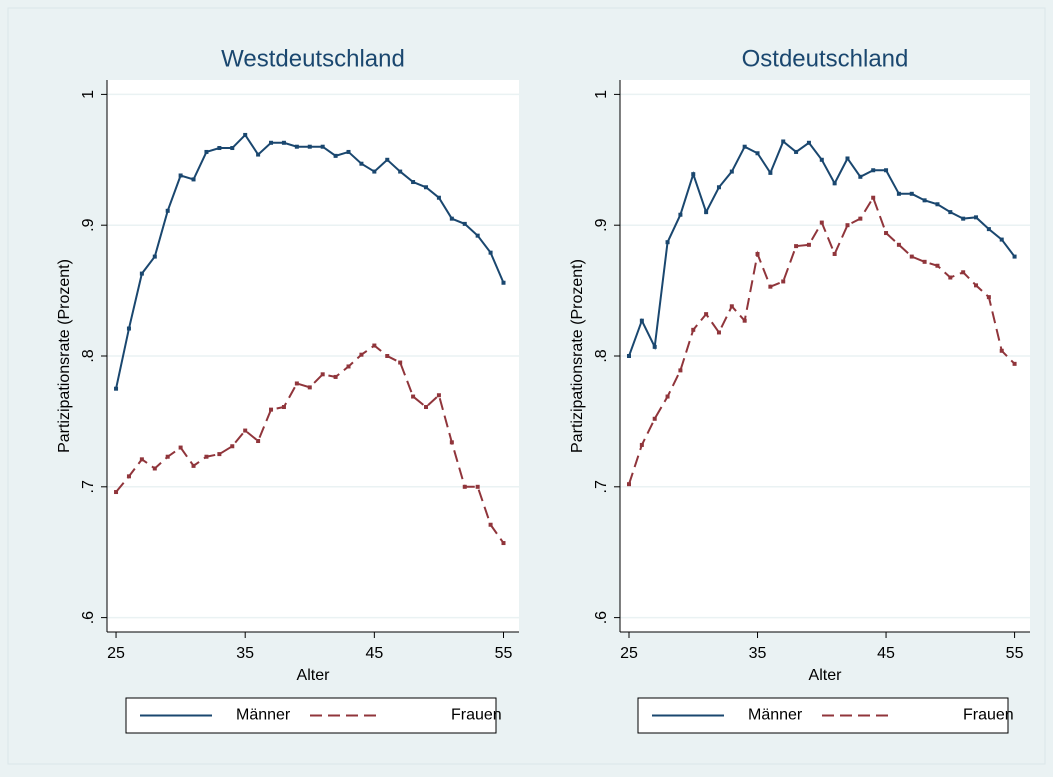 The width and height of the screenshot is (1053, 777). What do you see at coordinates (313, 58) in the screenshot?
I see `chart-title: Westdeutschland` at bounding box center [313, 58].